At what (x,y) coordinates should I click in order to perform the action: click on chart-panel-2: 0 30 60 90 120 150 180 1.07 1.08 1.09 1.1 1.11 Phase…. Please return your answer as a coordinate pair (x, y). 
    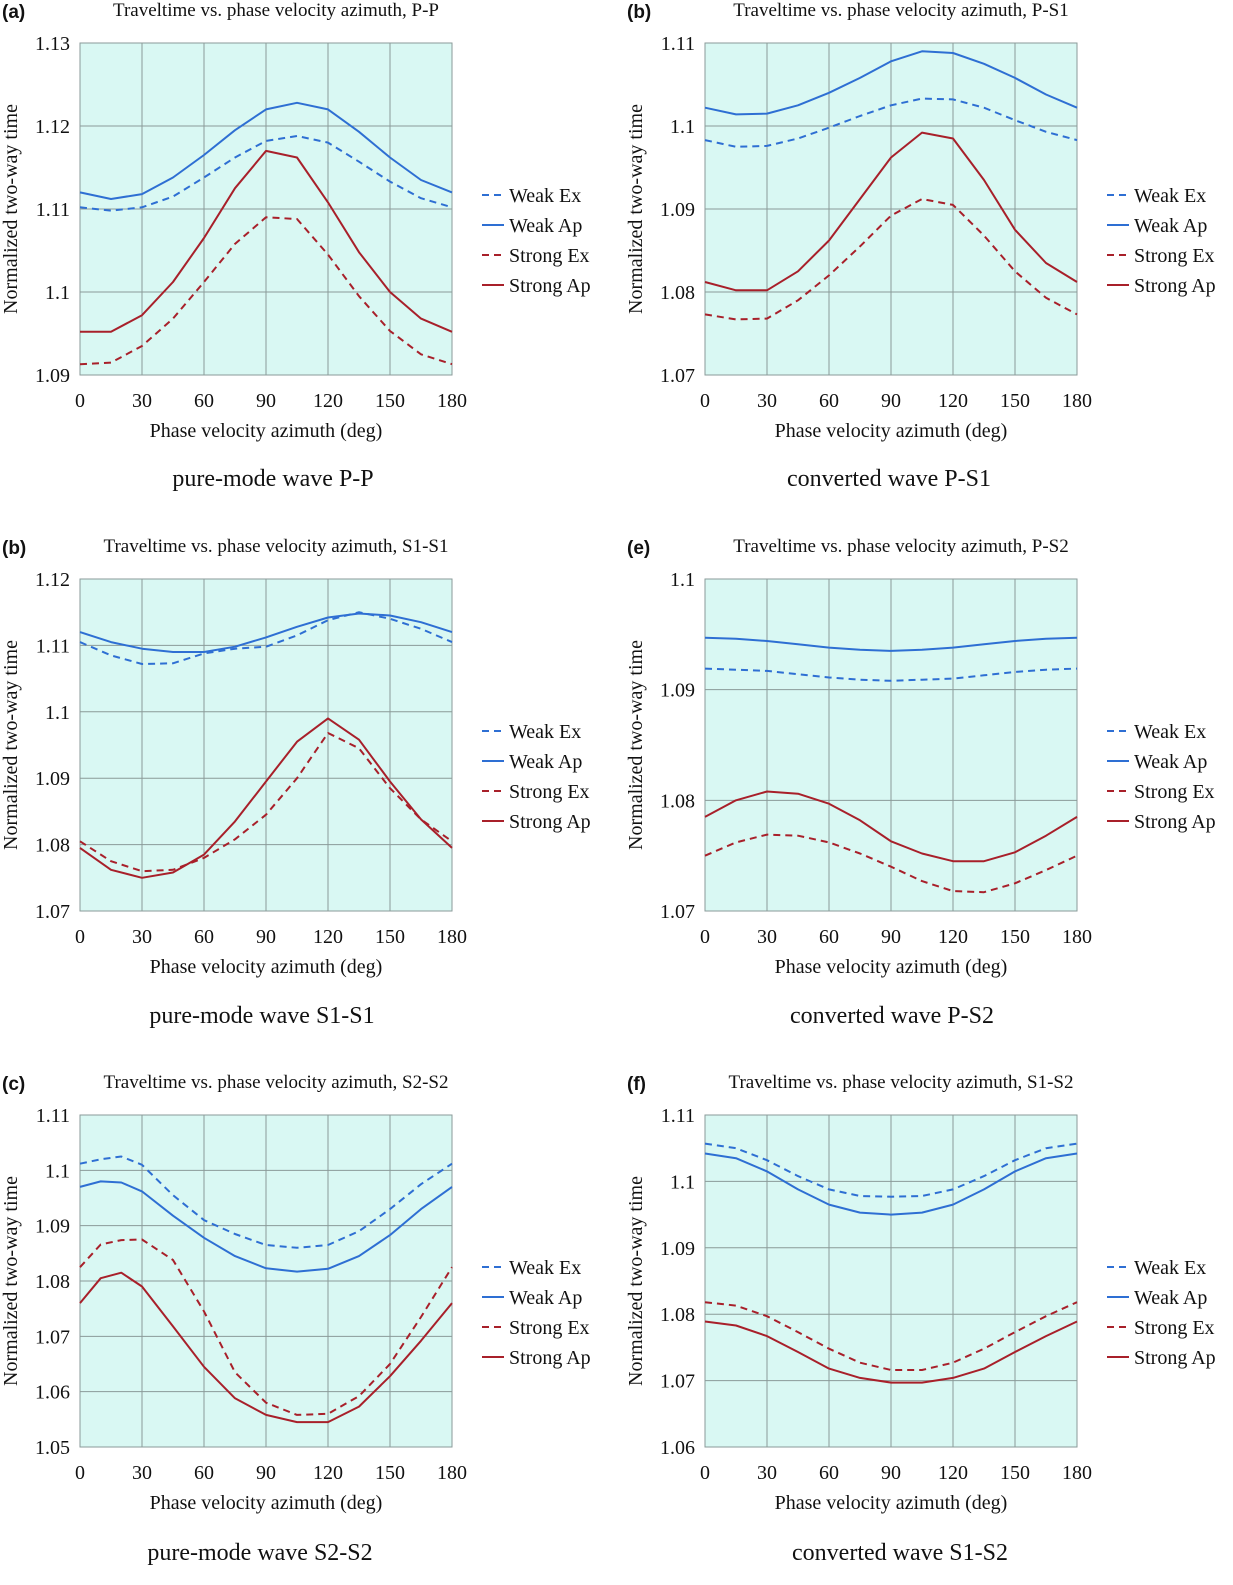
    Looking at the image, I should click on (920, 221).